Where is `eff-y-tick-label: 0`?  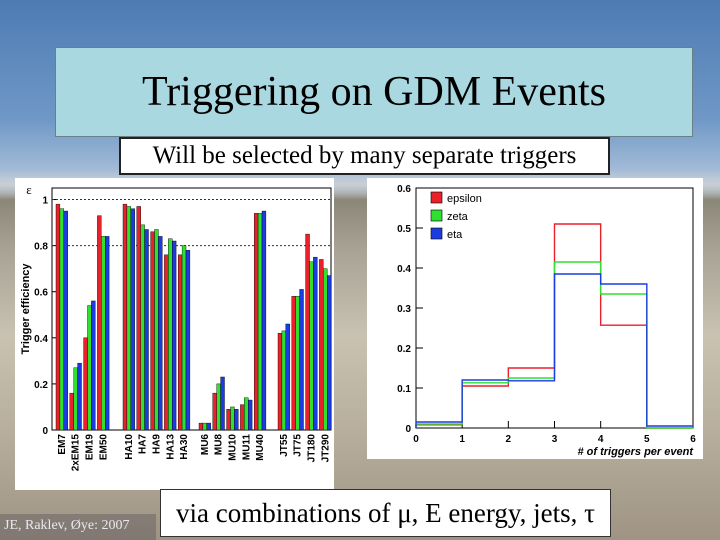 eff-y-tick-label: 0 is located at coordinates (45, 431).